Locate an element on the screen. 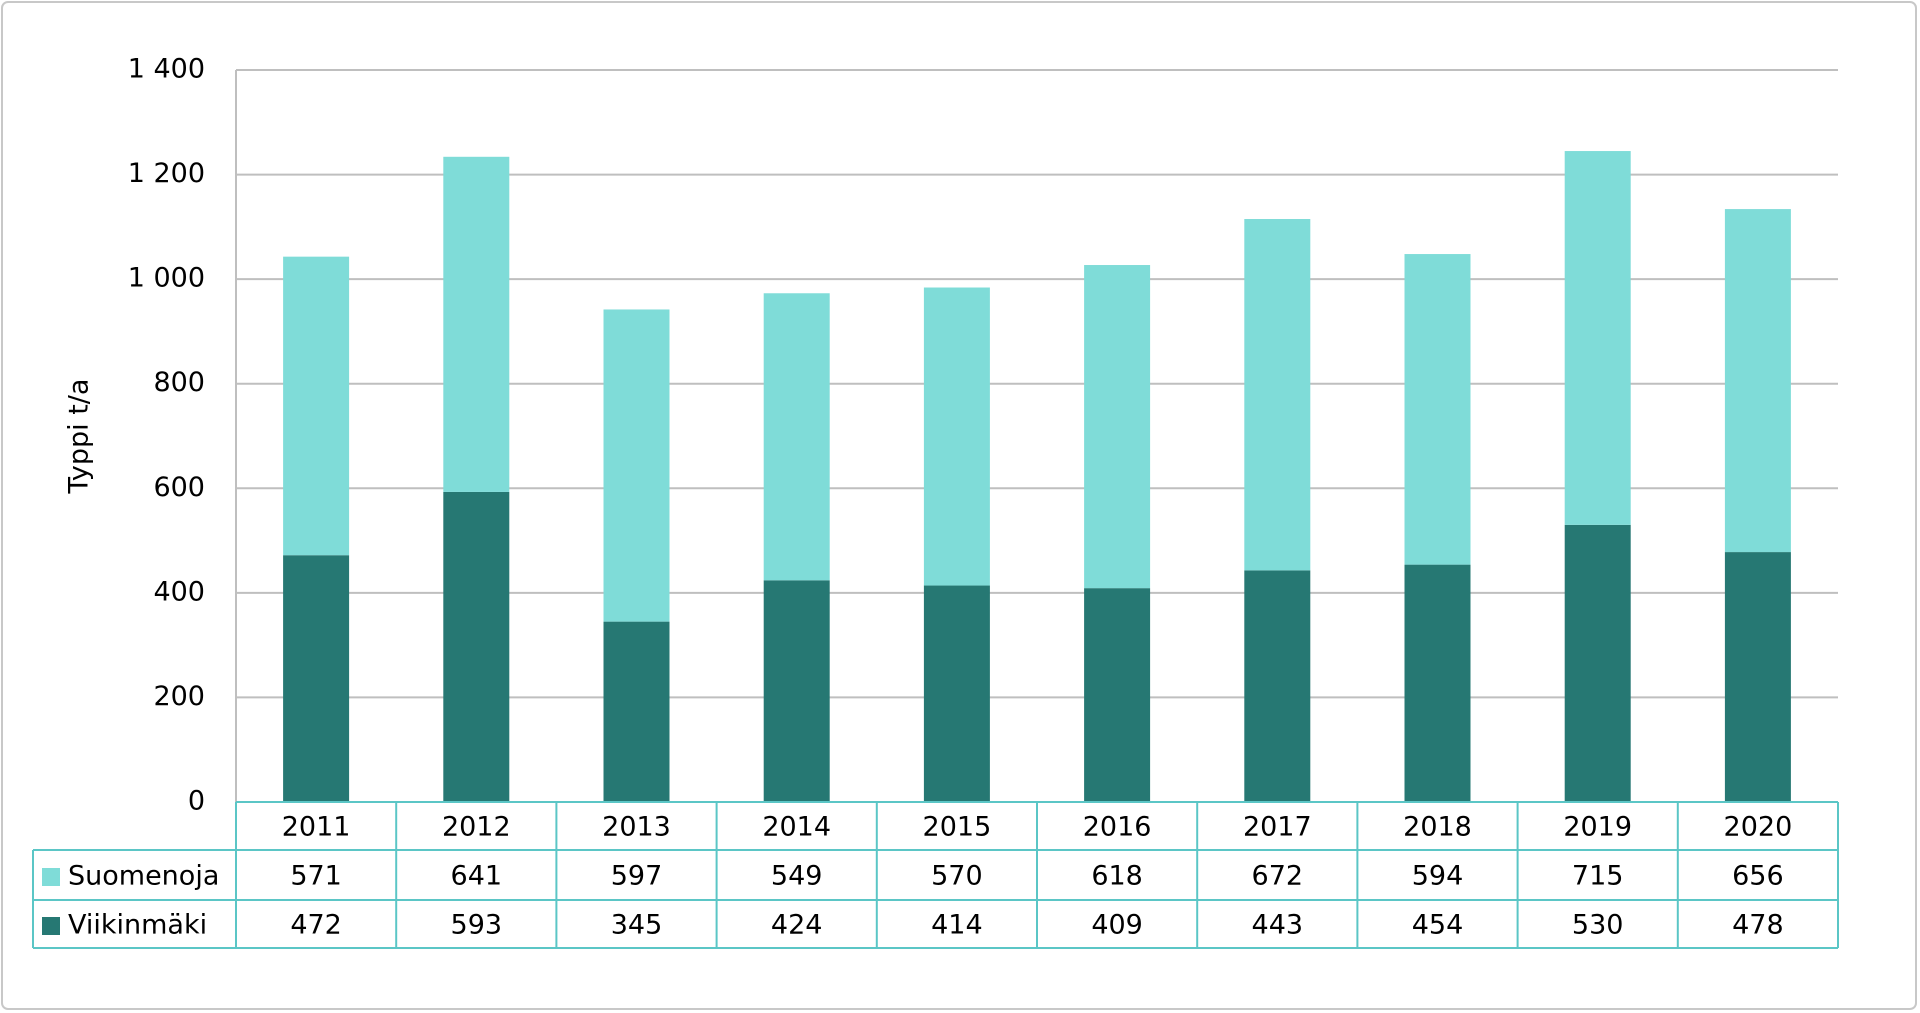 This screenshot has height=1013, width=1920. data-table-value: 414 is located at coordinates (957, 925).